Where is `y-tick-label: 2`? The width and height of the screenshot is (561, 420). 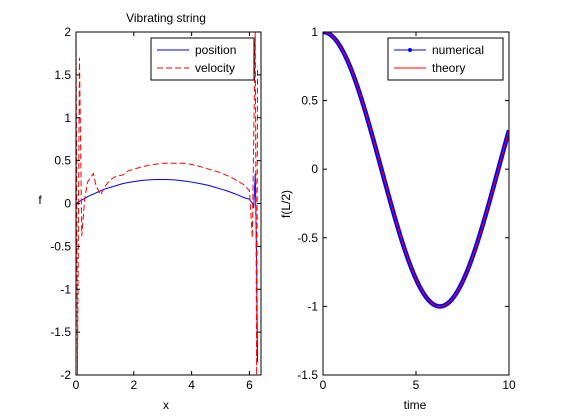
y-tick-label: 2 is located at coordinates (67, 32).